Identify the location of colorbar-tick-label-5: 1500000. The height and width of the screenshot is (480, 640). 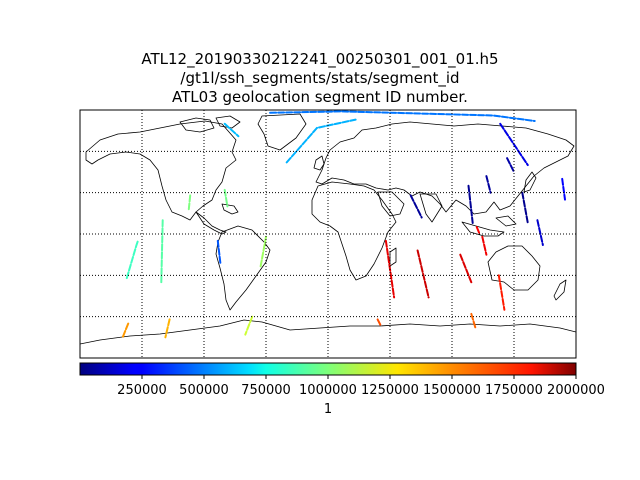
(452, 390).